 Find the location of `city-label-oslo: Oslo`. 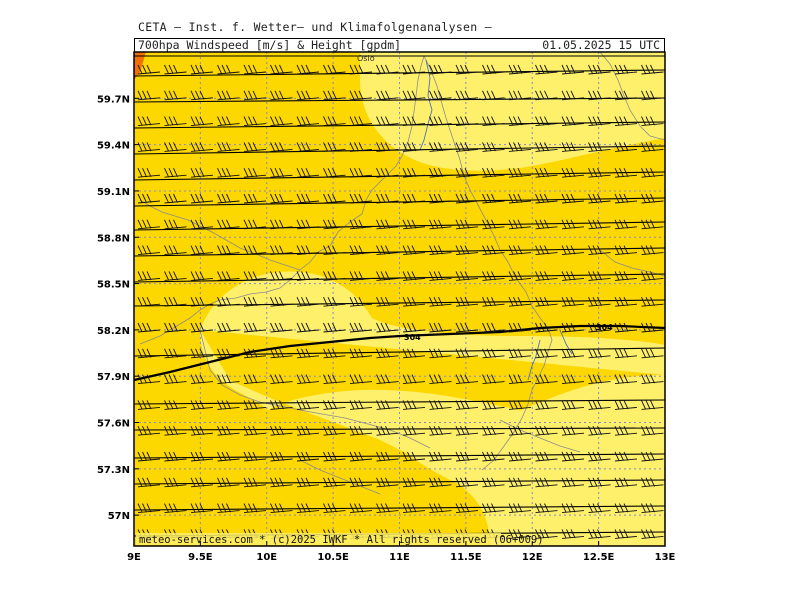

city-label-oslo: Oslo is located at coordinates (366, 58).